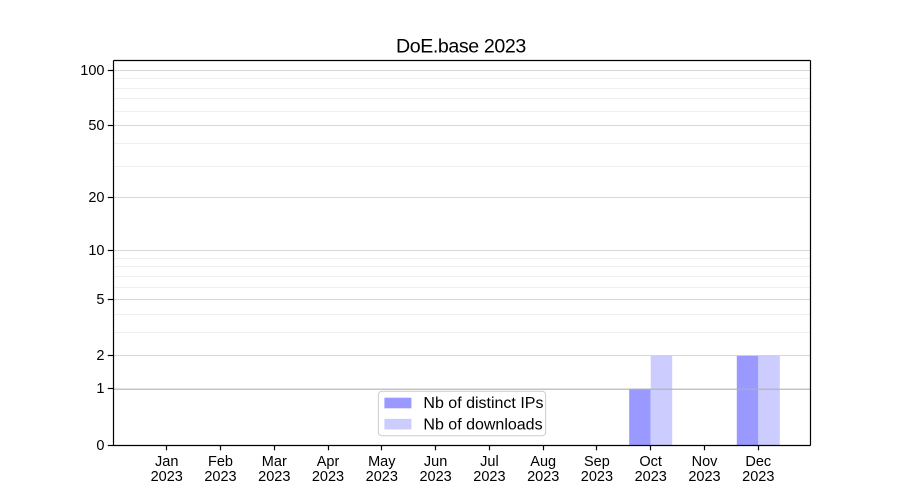  Describe the element at coordinates (100, 446) in the screenshot. I see `svg-text: 0` at that location.